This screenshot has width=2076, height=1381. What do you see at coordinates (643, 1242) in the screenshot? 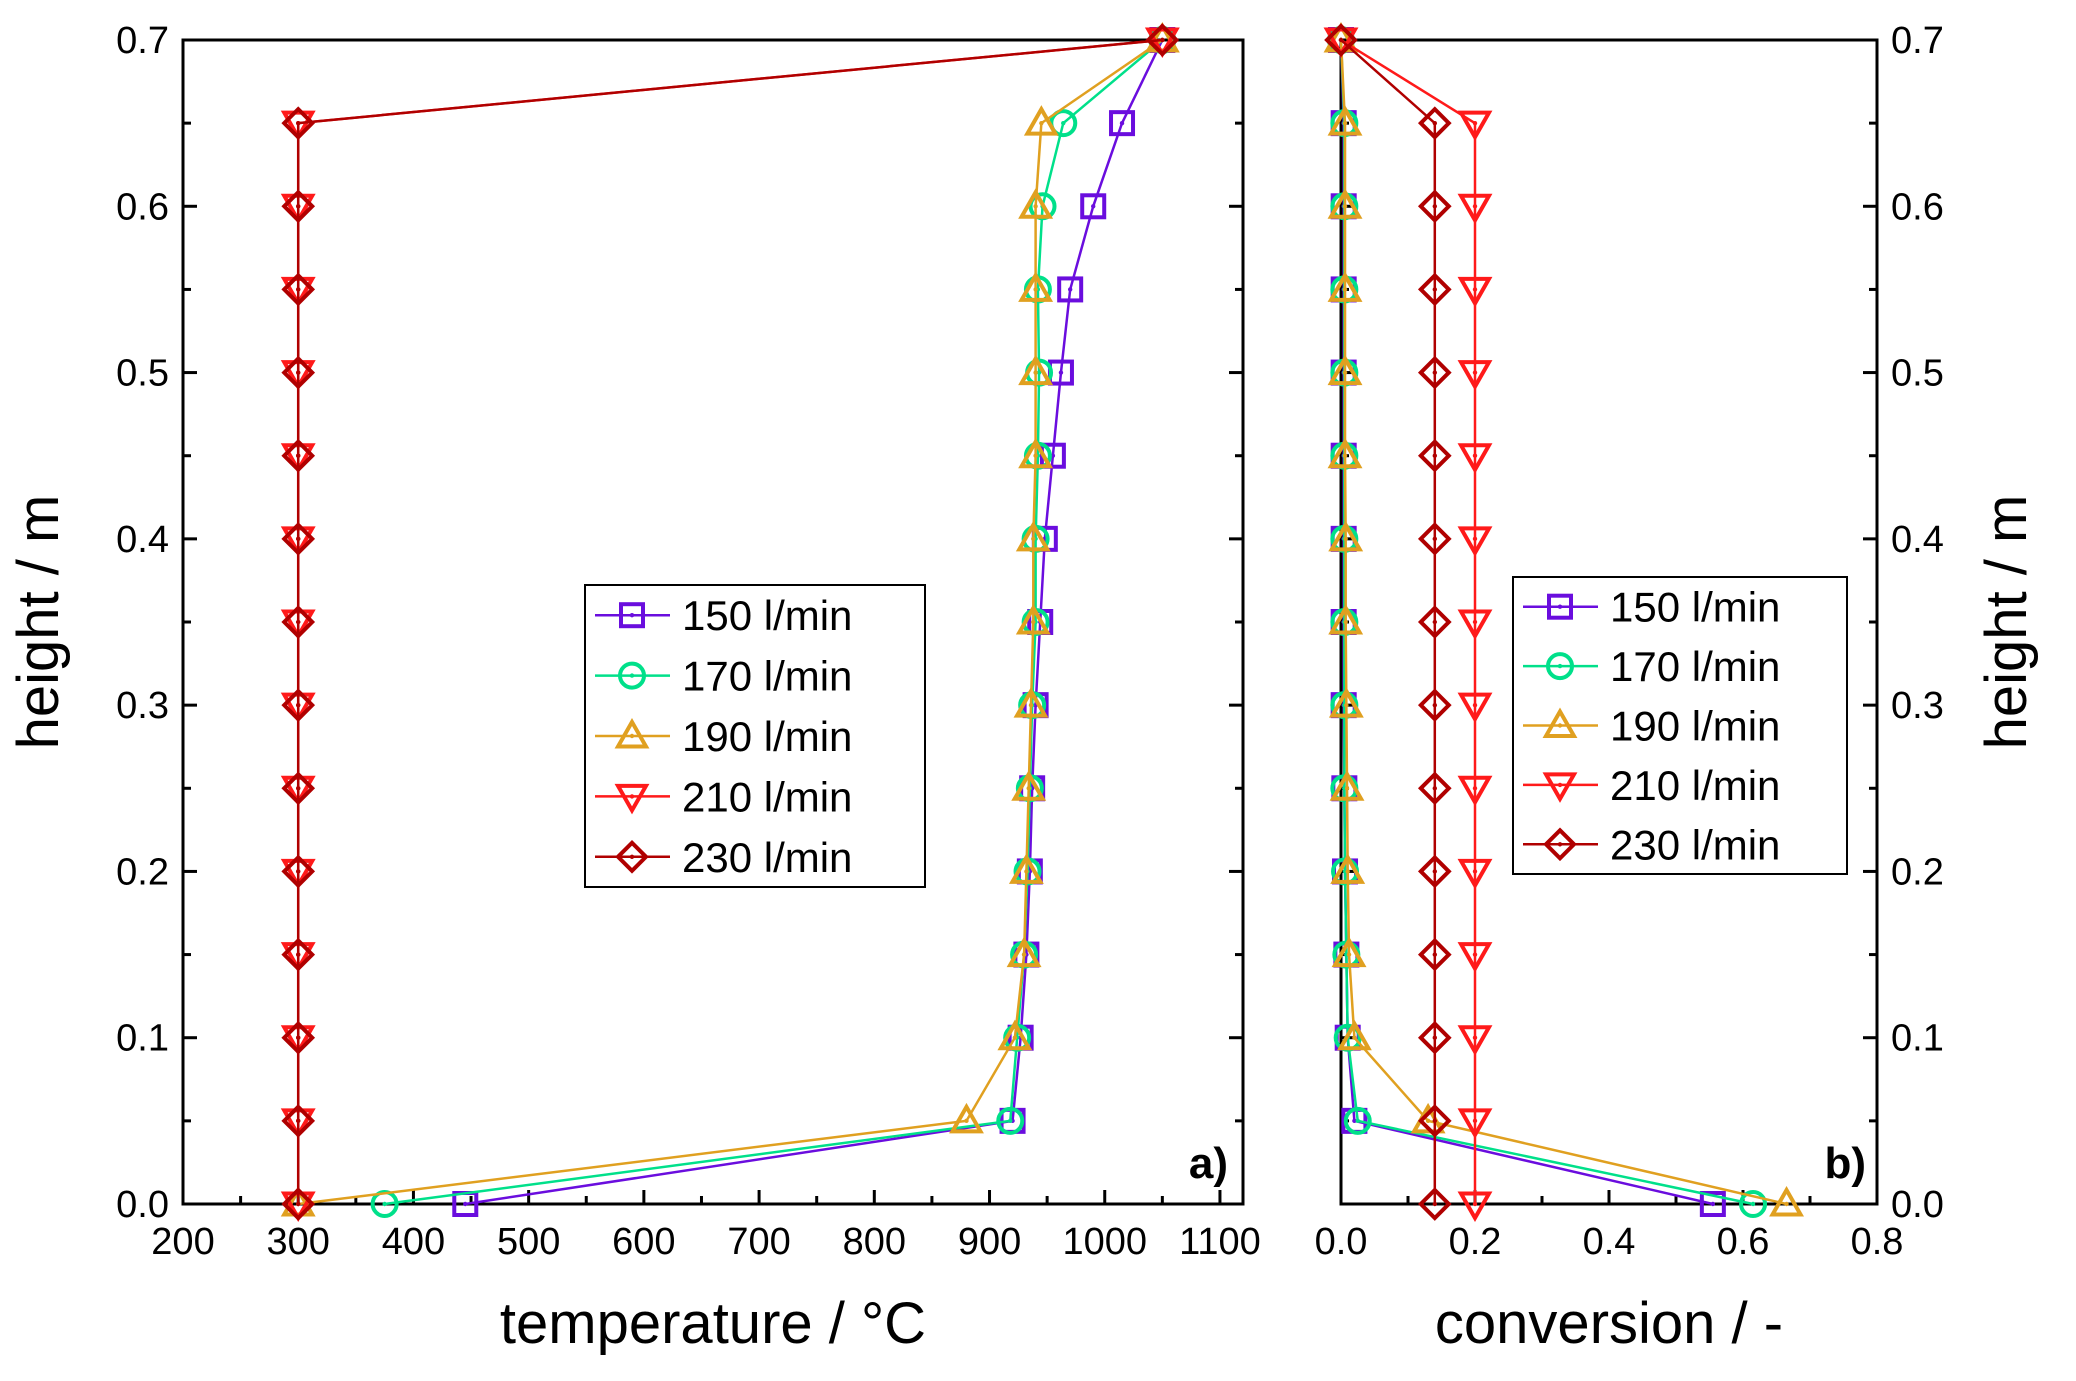
I see `x-tick-label: 600` at bounding box center [643, 1242].